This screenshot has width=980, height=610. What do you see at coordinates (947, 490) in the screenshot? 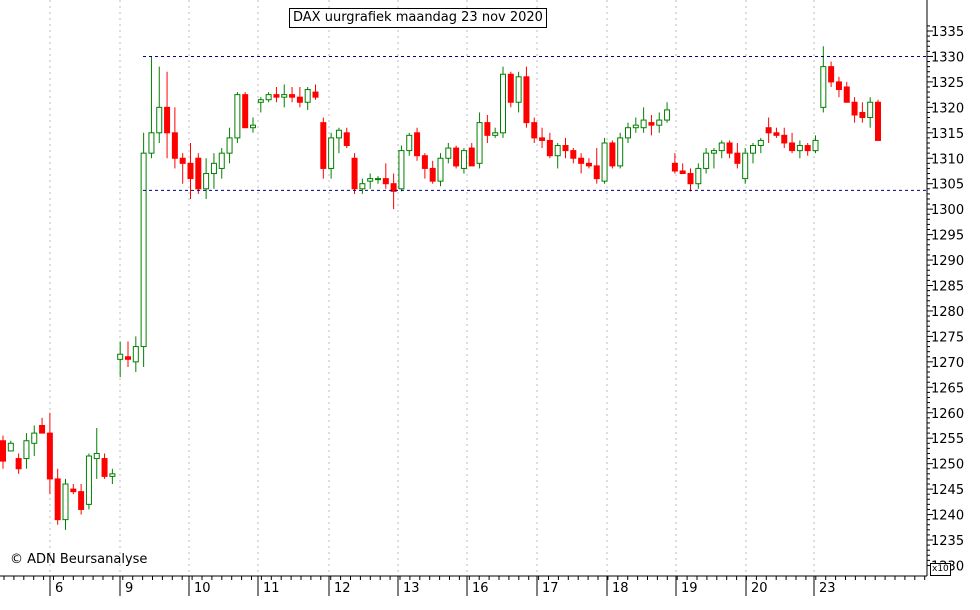
I see `y-tick-label: 1245` at bounding box center [947, 490].